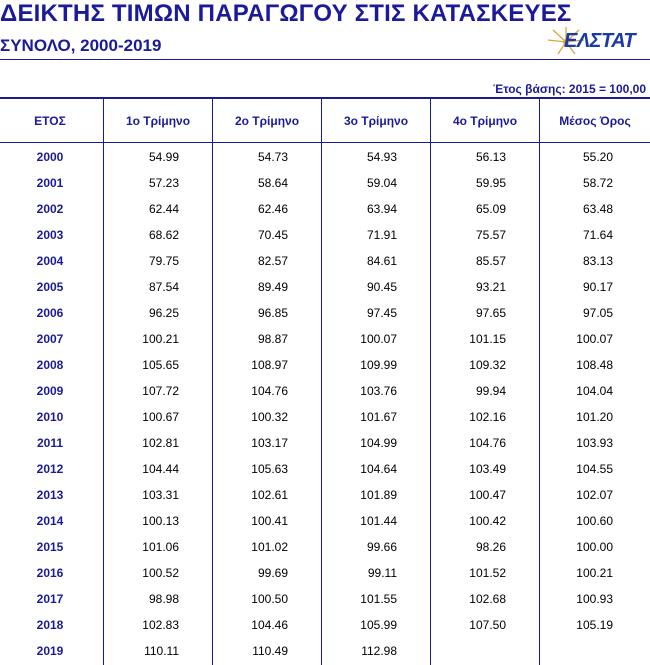  What do you see at coordinates (595, 120) in the screenshot?
I see `col-header-average: Μέσος Όρος` at bounding box center [595, 120].